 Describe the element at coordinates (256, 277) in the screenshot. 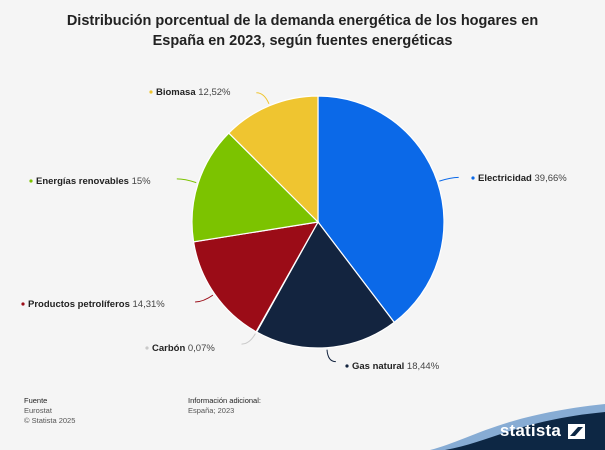

I see `pie-slice-productos-petroliferos` at that location.